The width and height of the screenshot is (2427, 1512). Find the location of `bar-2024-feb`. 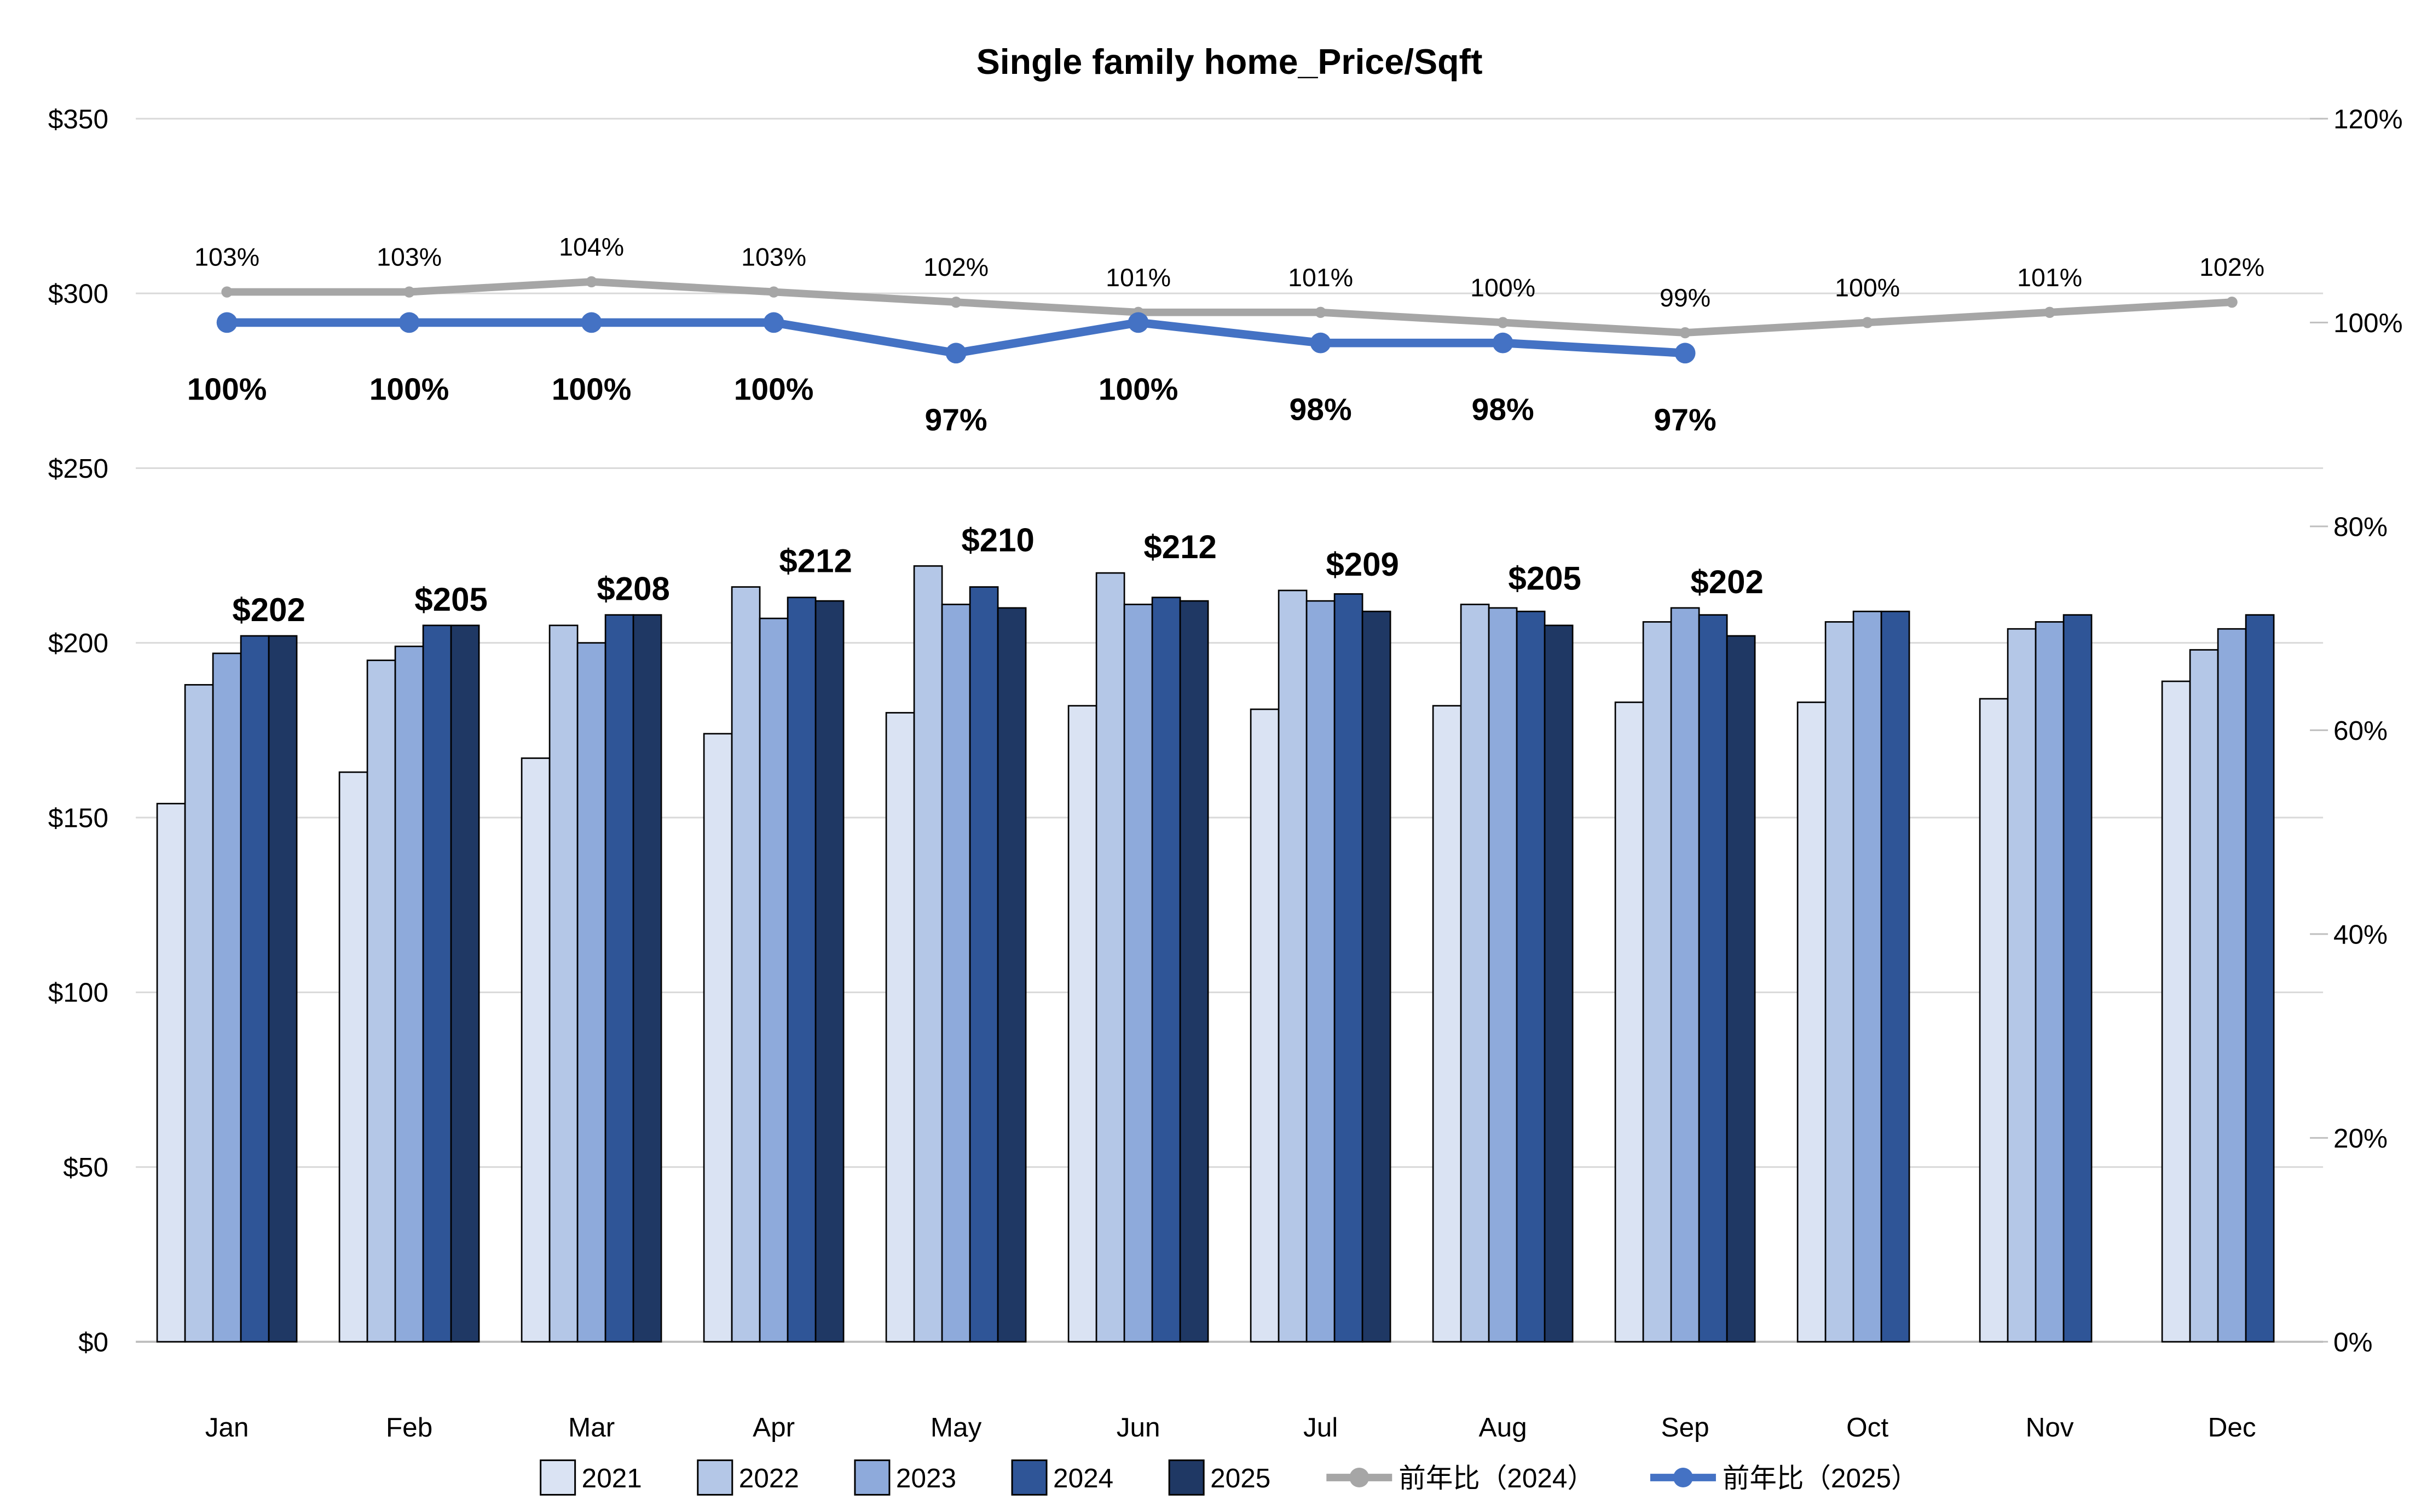

bar-2024-feb is located at coordinates (437, 983).